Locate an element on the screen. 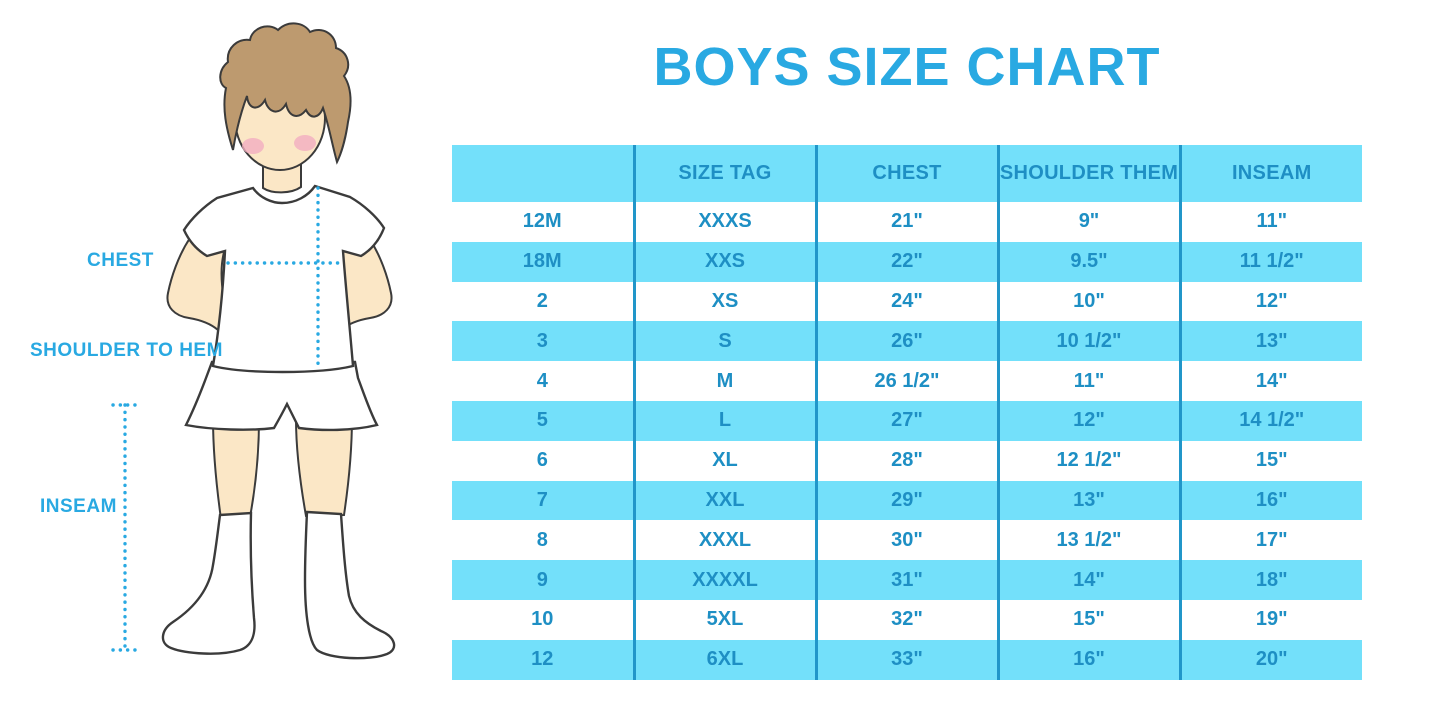  table-row: 6 XL 28" 12 1/2" 15" is located at coordinates (907, 460).